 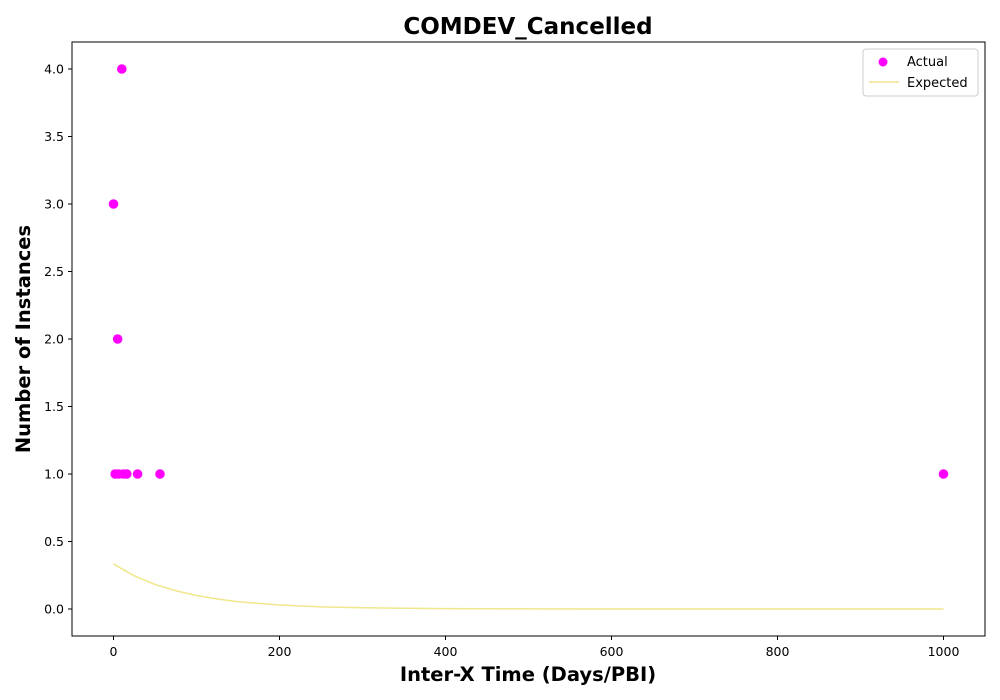 What do you see at coordinates (54, 69) in the screenshot?
I see `y-tick-label: 4.0` at bounding box center [54, 69].